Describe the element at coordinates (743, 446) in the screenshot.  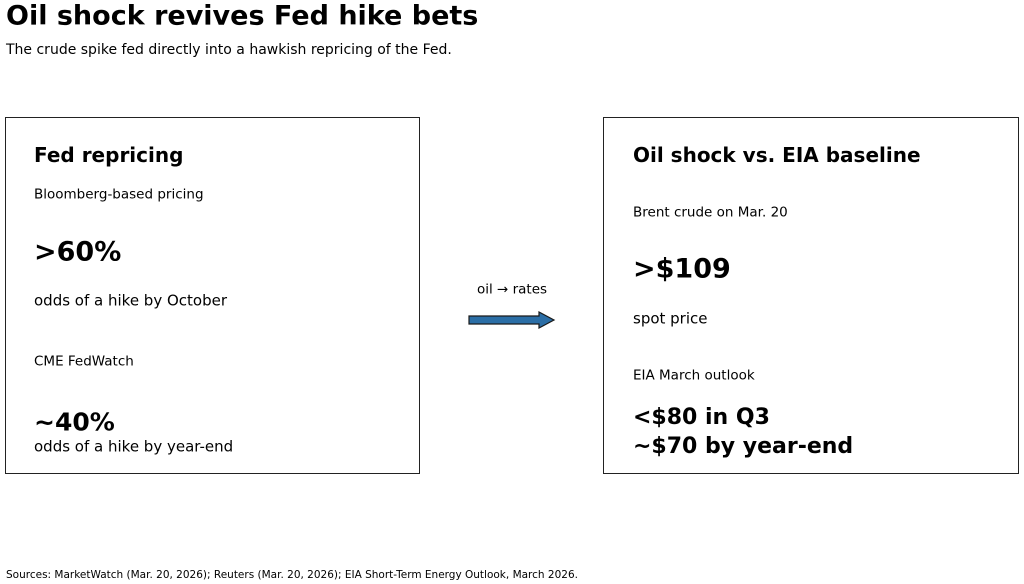
I see `right-value-2-line-2: ~$70 by year-end` at that location.